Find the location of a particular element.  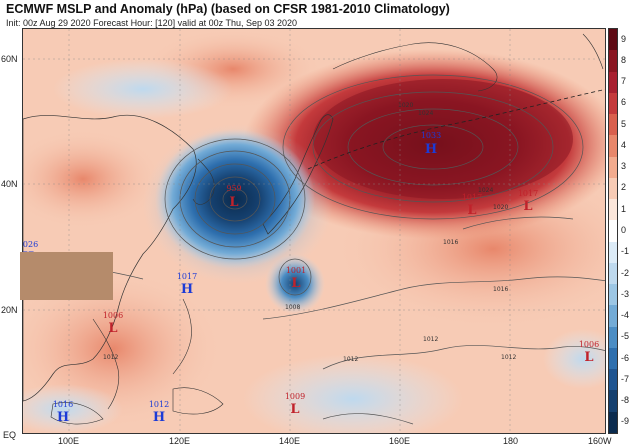

colorbar-tick-label: -6 is located at coordinates (625, 357).